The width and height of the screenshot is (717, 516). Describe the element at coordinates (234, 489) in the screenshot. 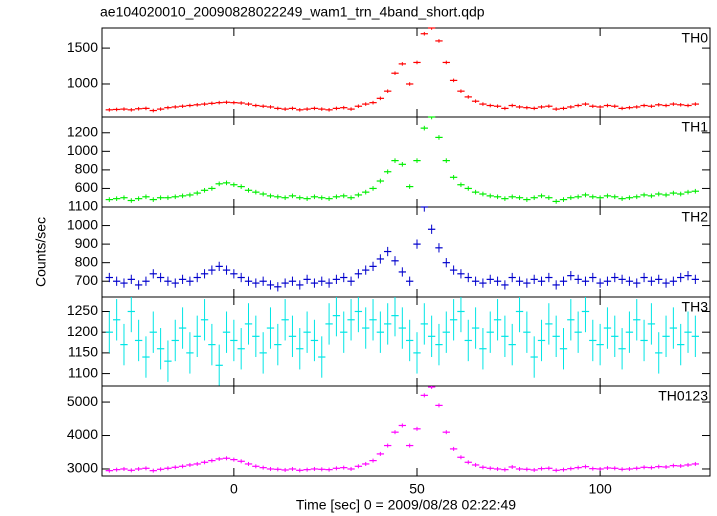

I see `x-tick-label: 0` at that location.